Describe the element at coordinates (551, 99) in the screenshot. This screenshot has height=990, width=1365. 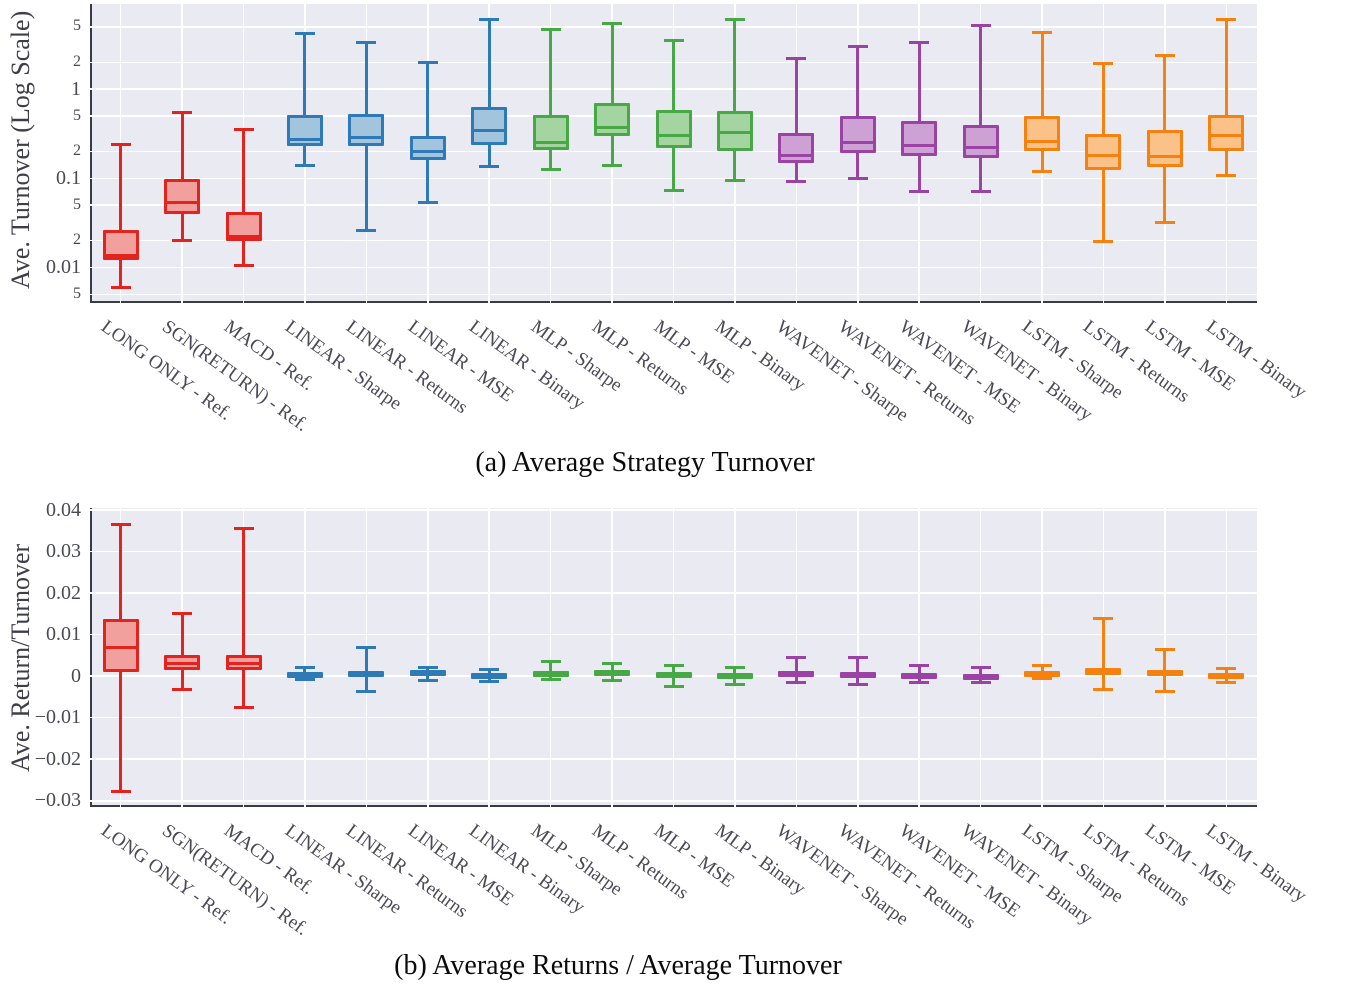
I see `mlp-sharpe-whisker` at that location.